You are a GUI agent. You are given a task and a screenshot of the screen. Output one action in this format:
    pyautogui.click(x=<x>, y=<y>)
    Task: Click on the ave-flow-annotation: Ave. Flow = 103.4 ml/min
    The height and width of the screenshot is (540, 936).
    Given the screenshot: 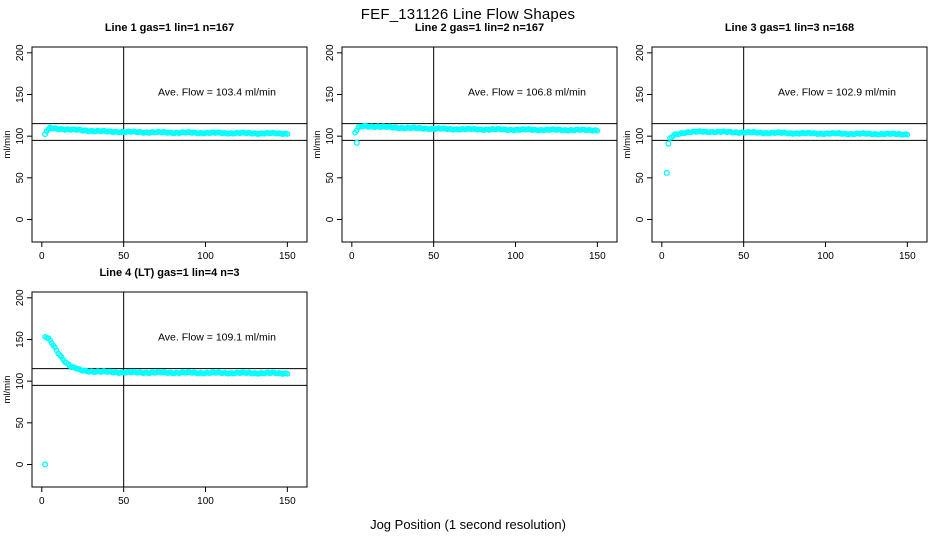 What is the action you would take?
    pyautogui.click(x=217, y=92)
    